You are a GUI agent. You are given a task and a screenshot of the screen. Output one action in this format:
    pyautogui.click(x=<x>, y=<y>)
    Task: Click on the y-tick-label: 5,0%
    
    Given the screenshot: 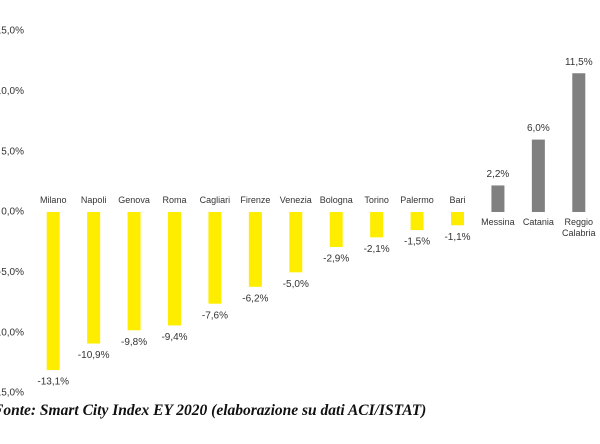 What is the action you would take?
    pyautogui.click(x=12, y=151)
    